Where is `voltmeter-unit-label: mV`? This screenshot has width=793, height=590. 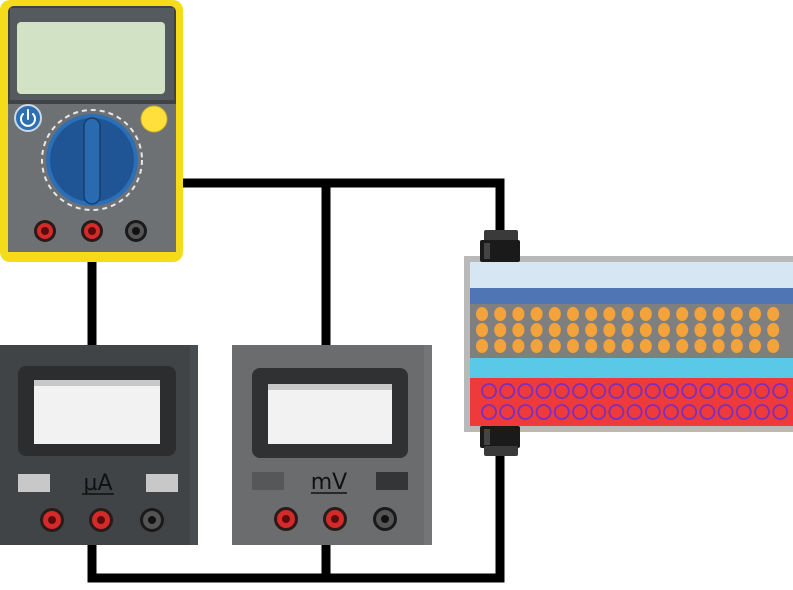
voltmeter-unit-label: mV is located at coordinates (329, 482).